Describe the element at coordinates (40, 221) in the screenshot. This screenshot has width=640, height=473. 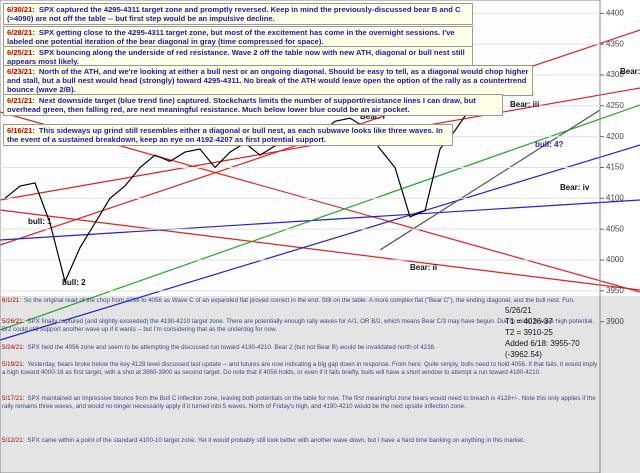
I see `wave-label: bull: 1` at that location.